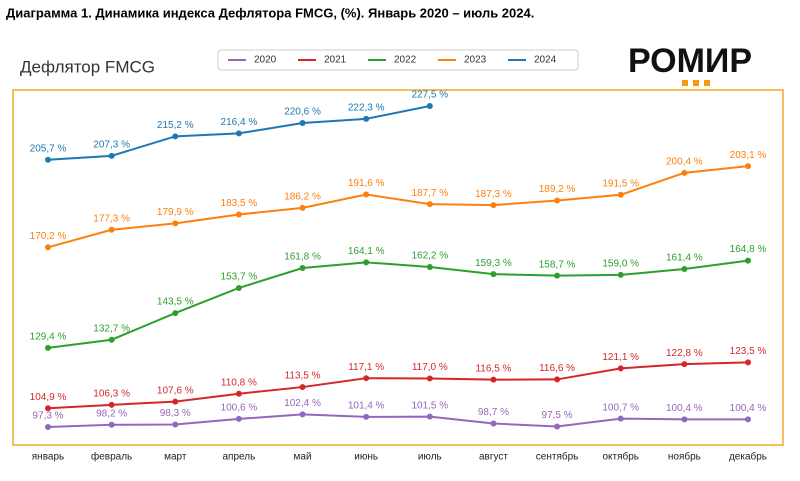  What do you see at coordinates (748, 249) in the screenshot?
I see `data-label: 164,8 %` at bounding box center [748, 249].